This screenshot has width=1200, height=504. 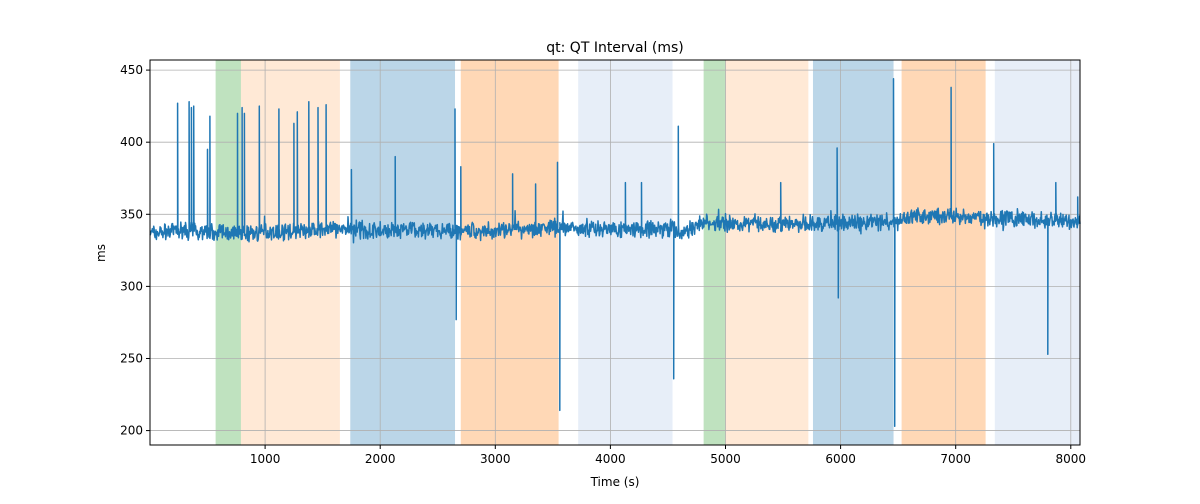 I want to click on x-tick-label: 8000, so click(x=1071, y=459).